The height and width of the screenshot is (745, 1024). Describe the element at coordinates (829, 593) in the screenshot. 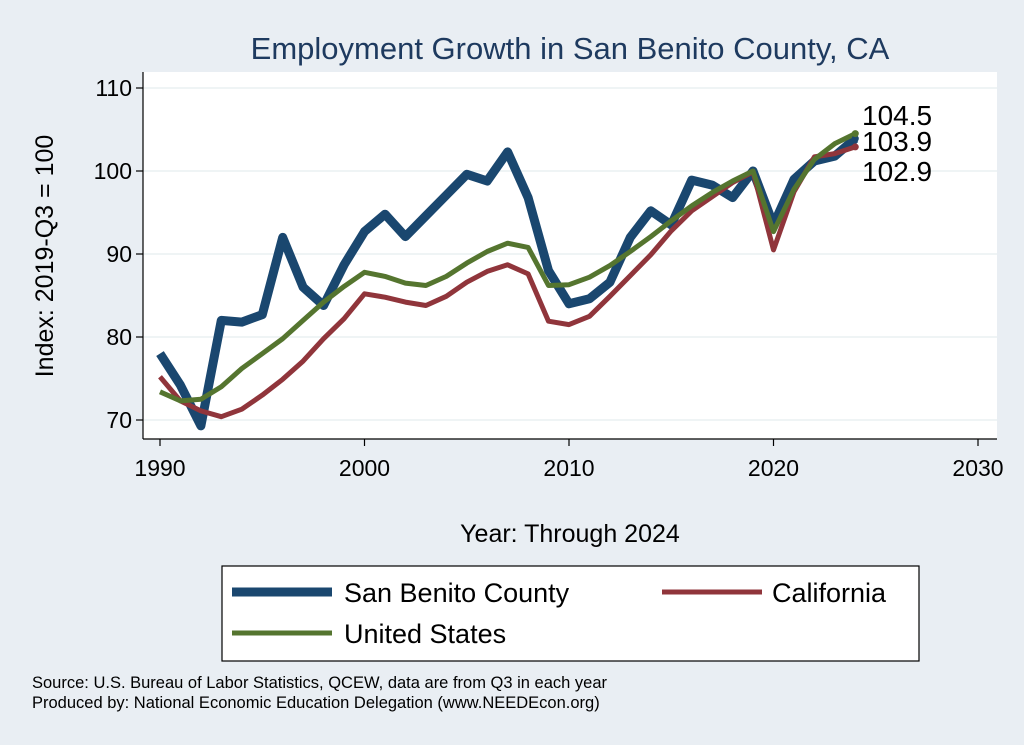

I see `legend-label-california: California` at that location.